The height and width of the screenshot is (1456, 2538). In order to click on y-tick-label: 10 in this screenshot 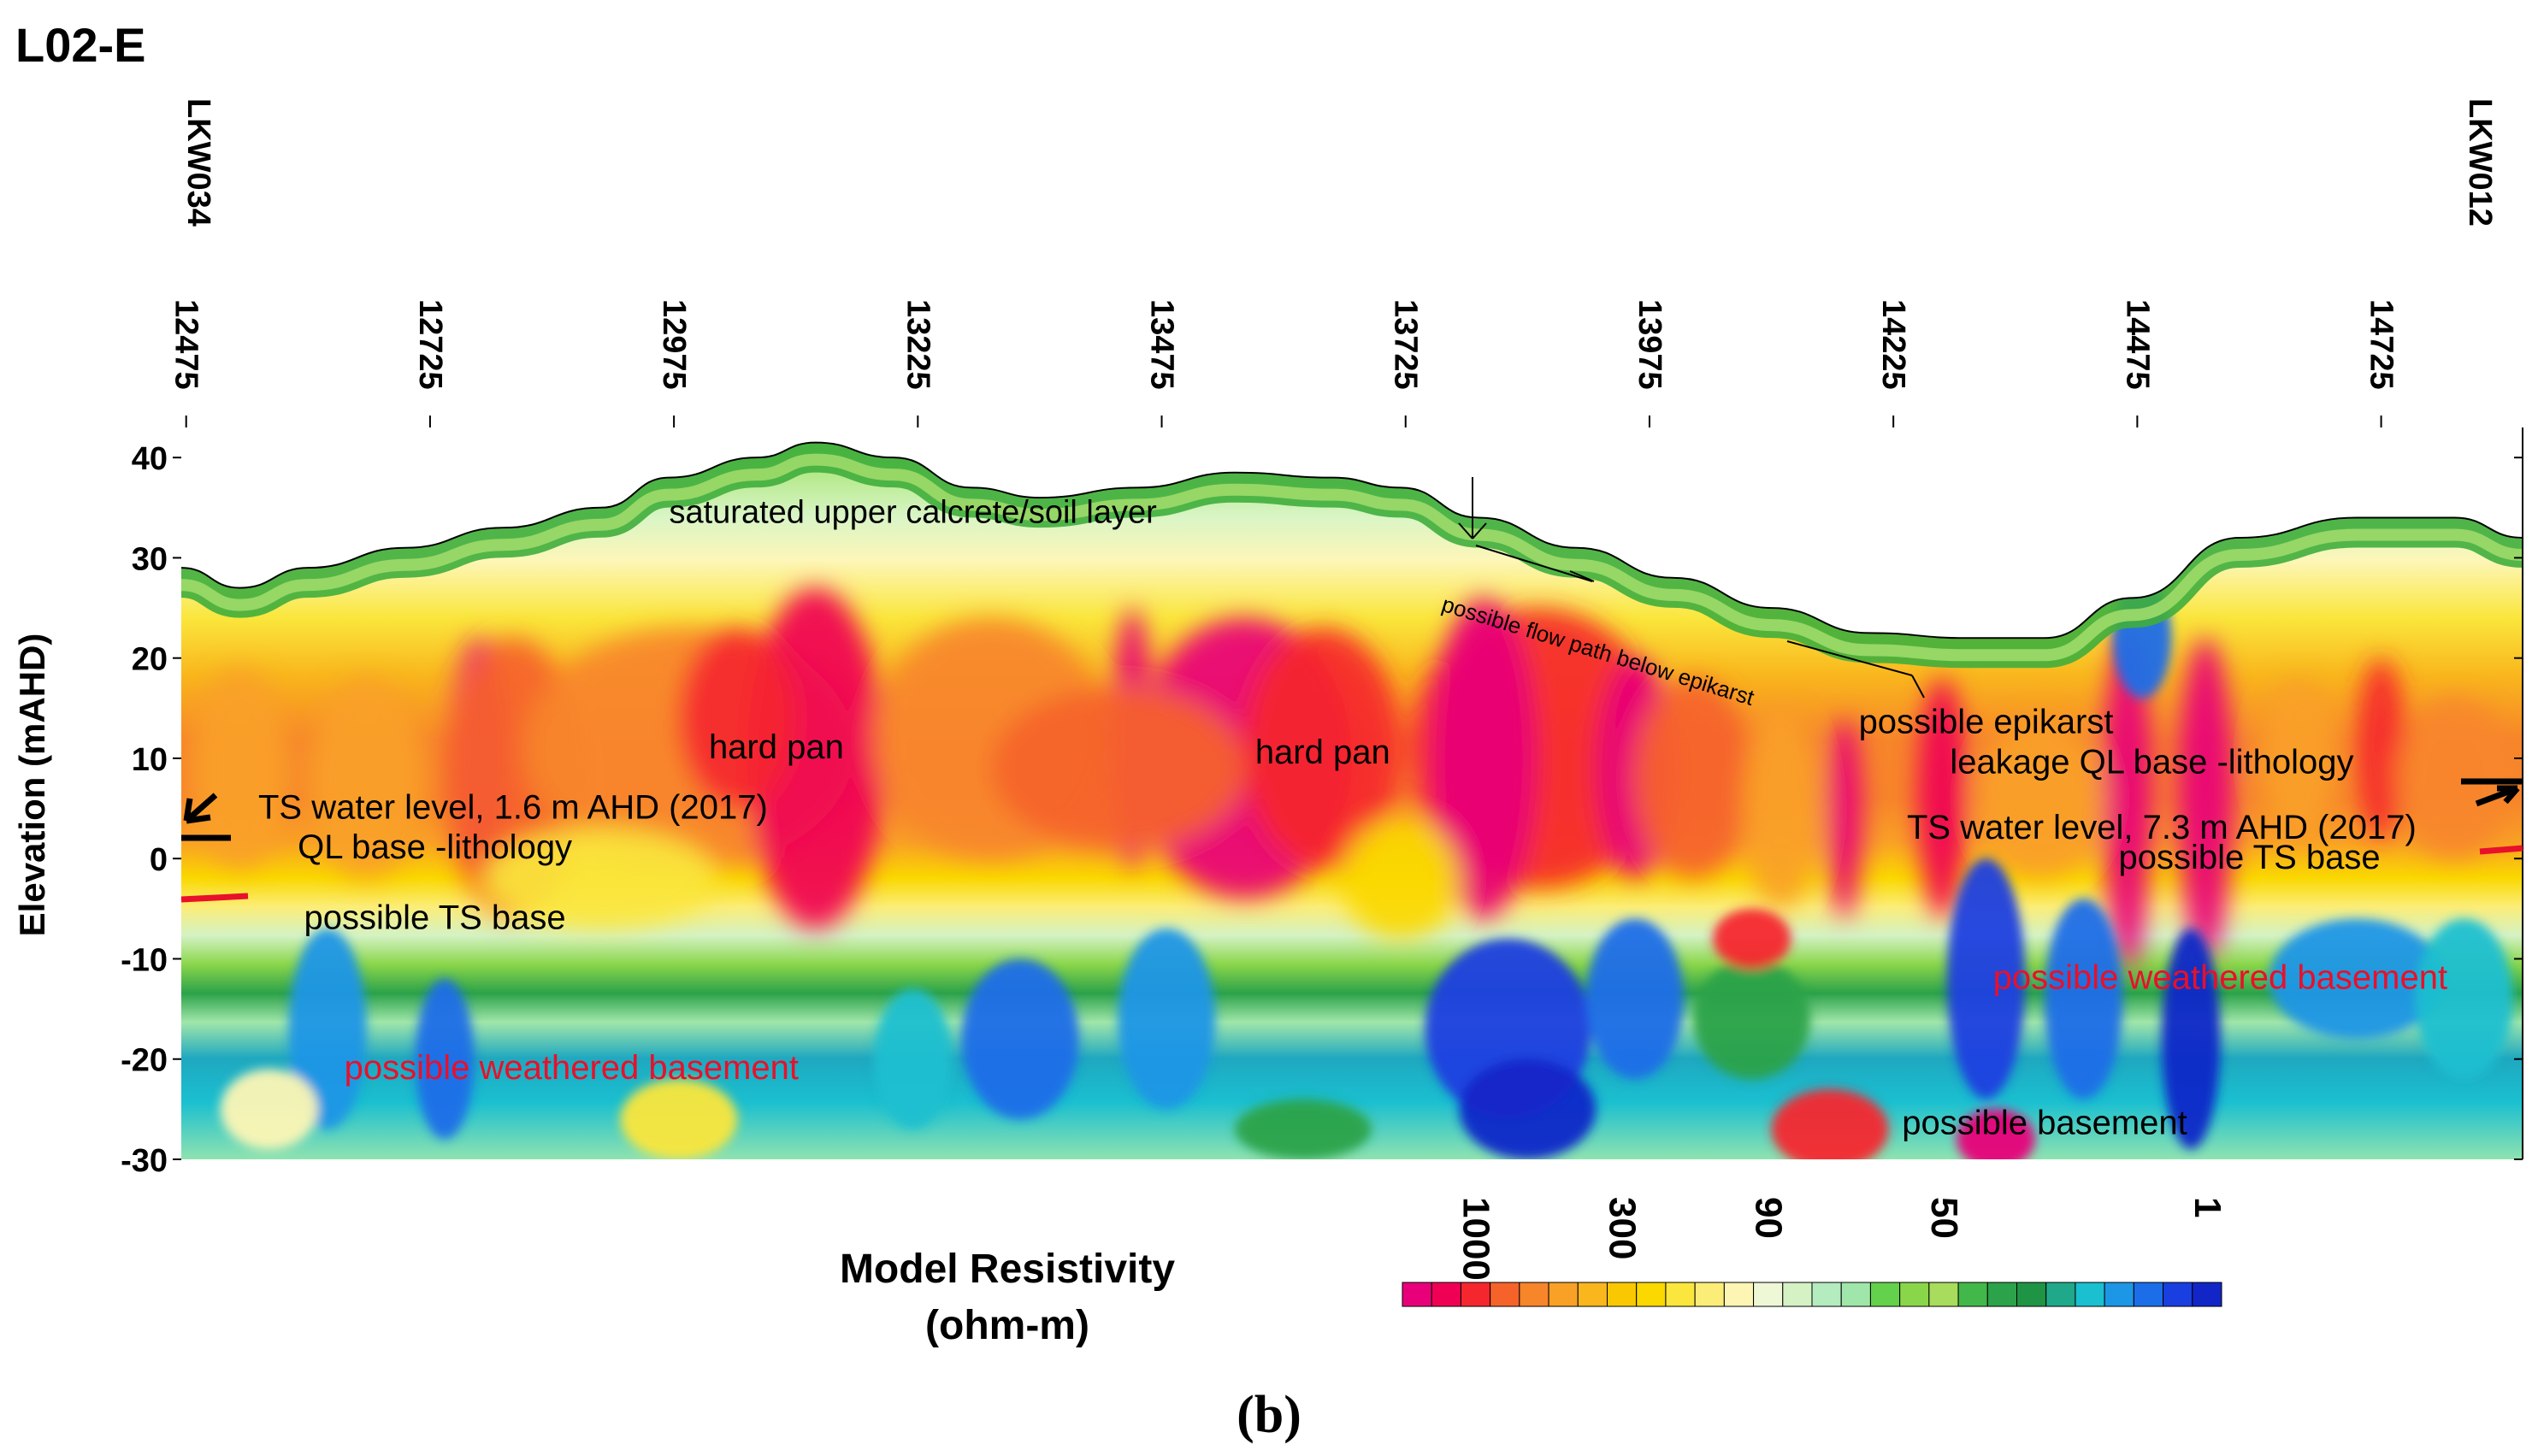, I will do `click(150, 760)`.